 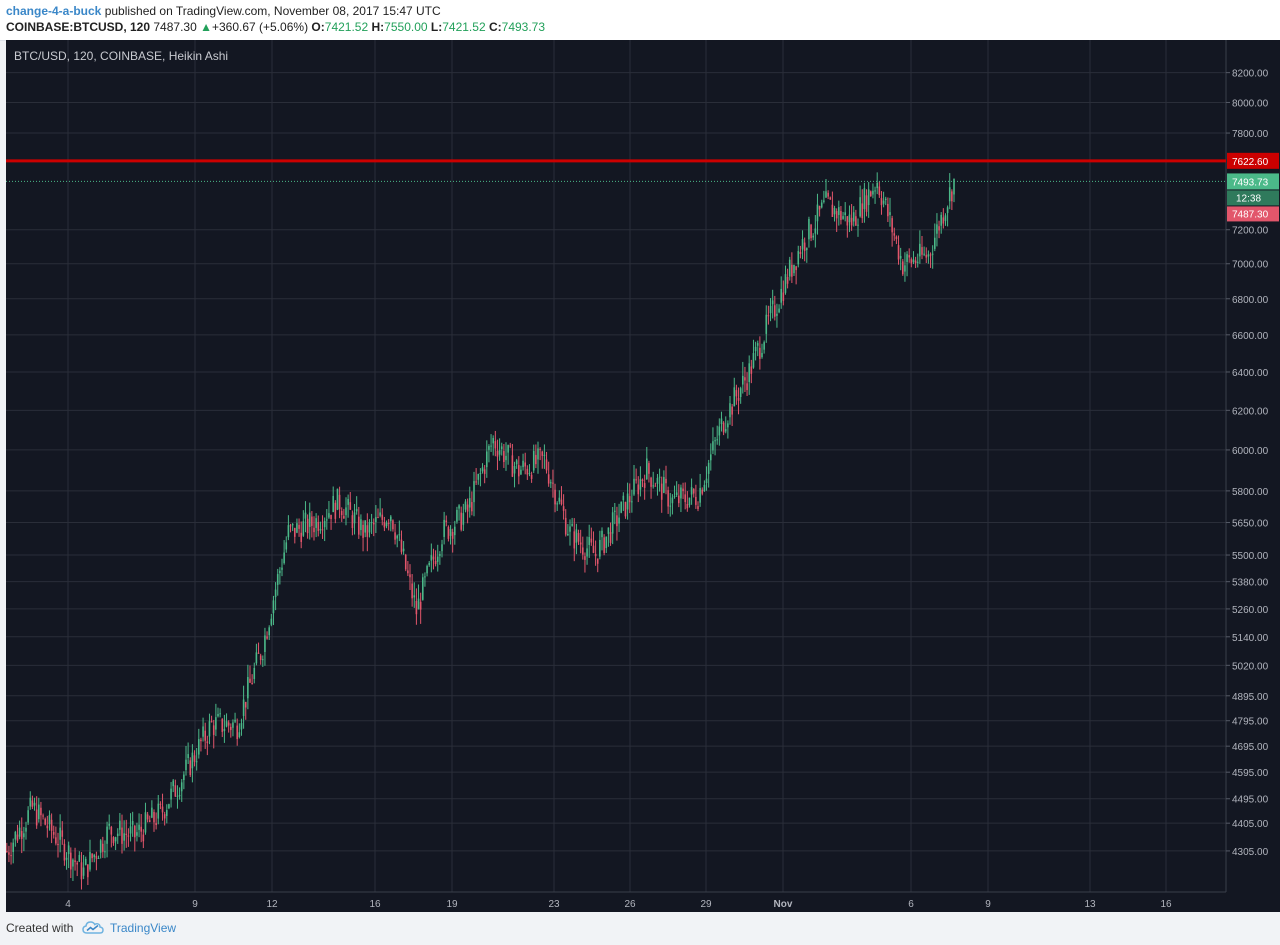 I want to click on symbol-label: COINBASE:BTCUSD, 120, so click(x=78, y=27).